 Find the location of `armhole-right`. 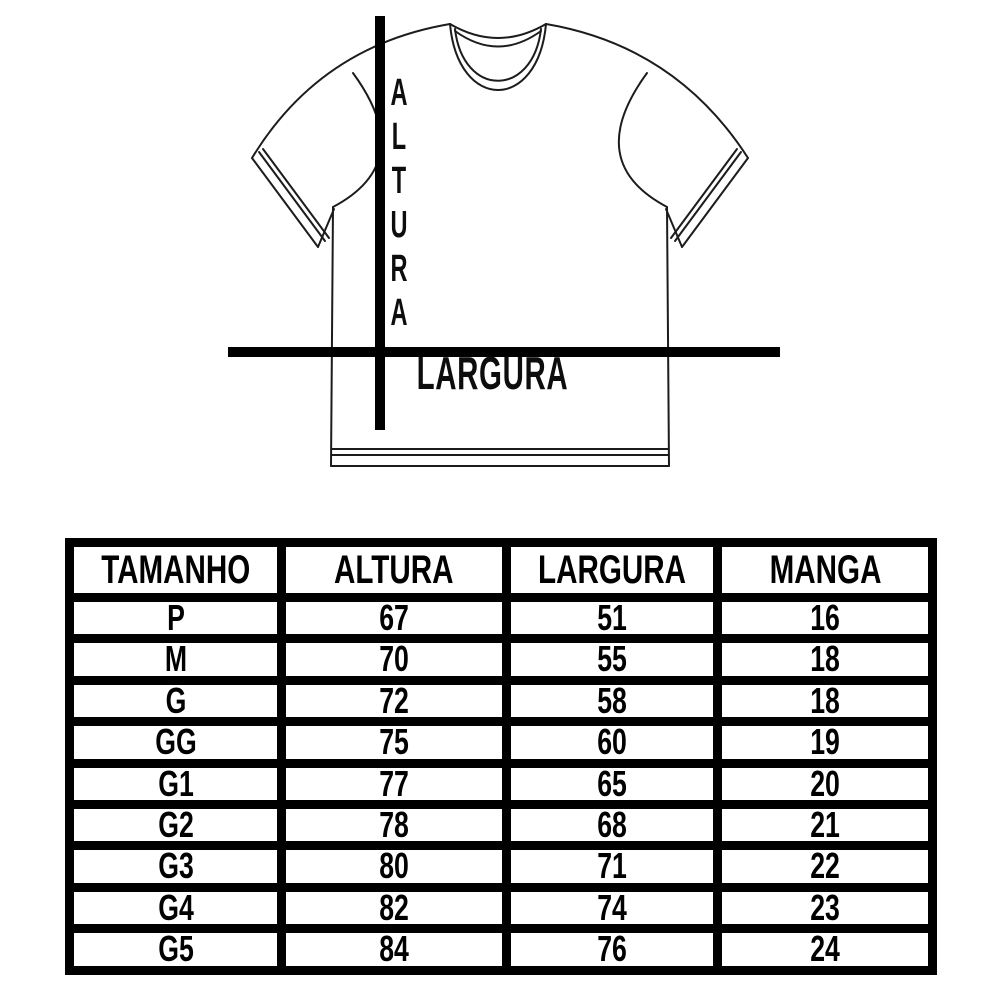

armhole-right is located at coordinates (642, 140).